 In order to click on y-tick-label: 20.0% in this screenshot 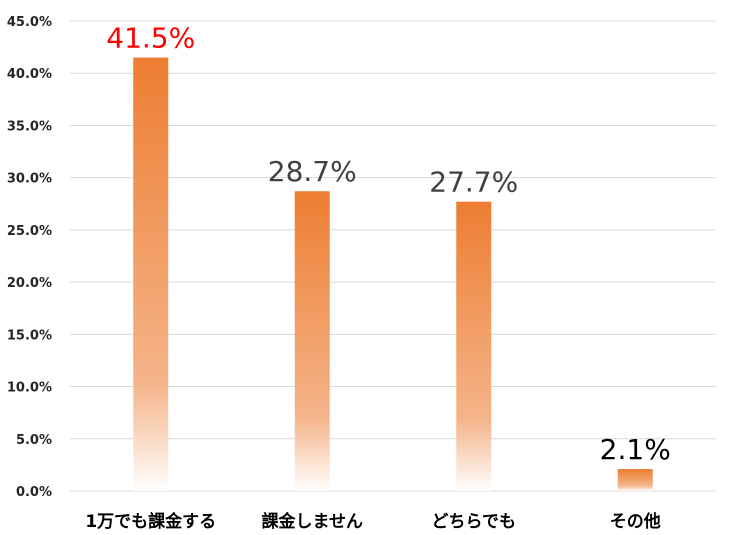, I will do `click(29, 283)`.